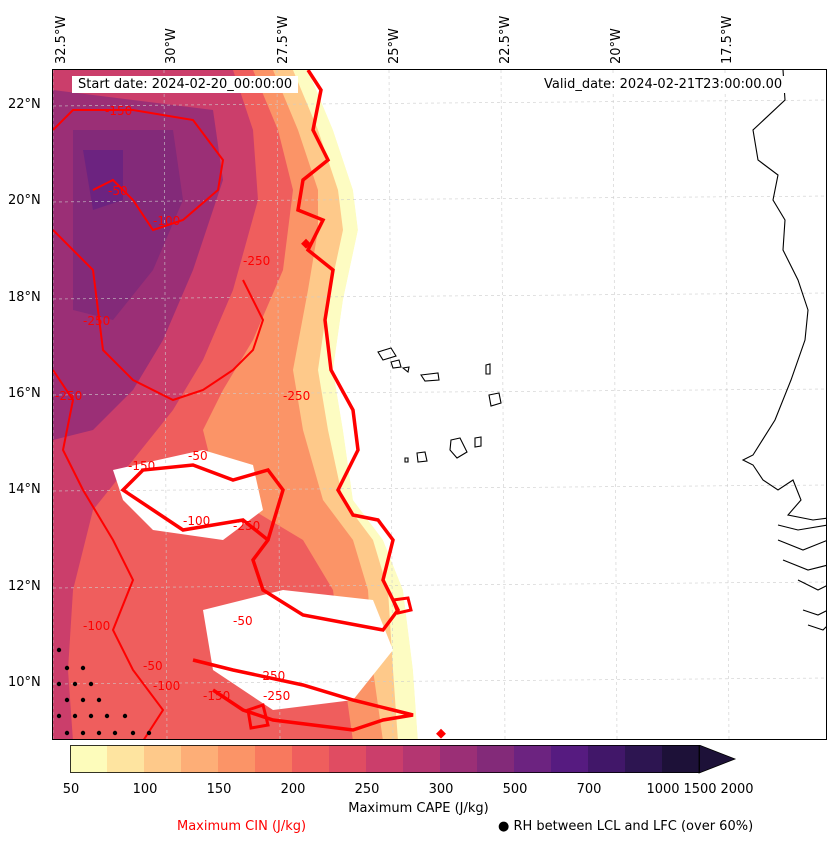 This screenshot has width=837, height=845. What do you see at coordinates (24, 297) in the screenshot?
I see `lat-label-18n: 18°N` at bounding box center [24, 297].